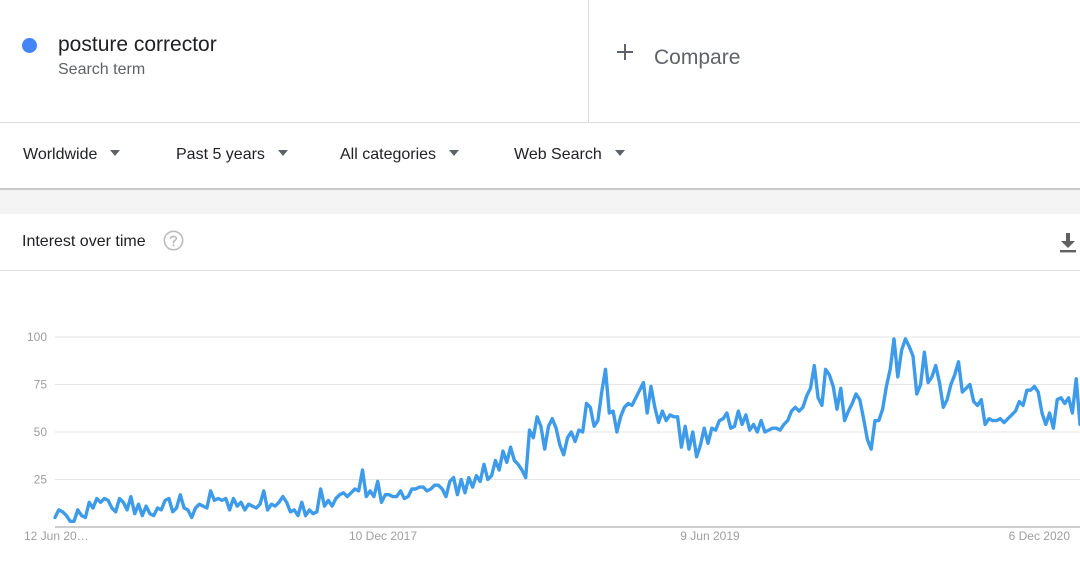 The width and height of the screenshot is (1080, 574). I want to click on search-term-card: posture corrector Search term, so click(294, 61).